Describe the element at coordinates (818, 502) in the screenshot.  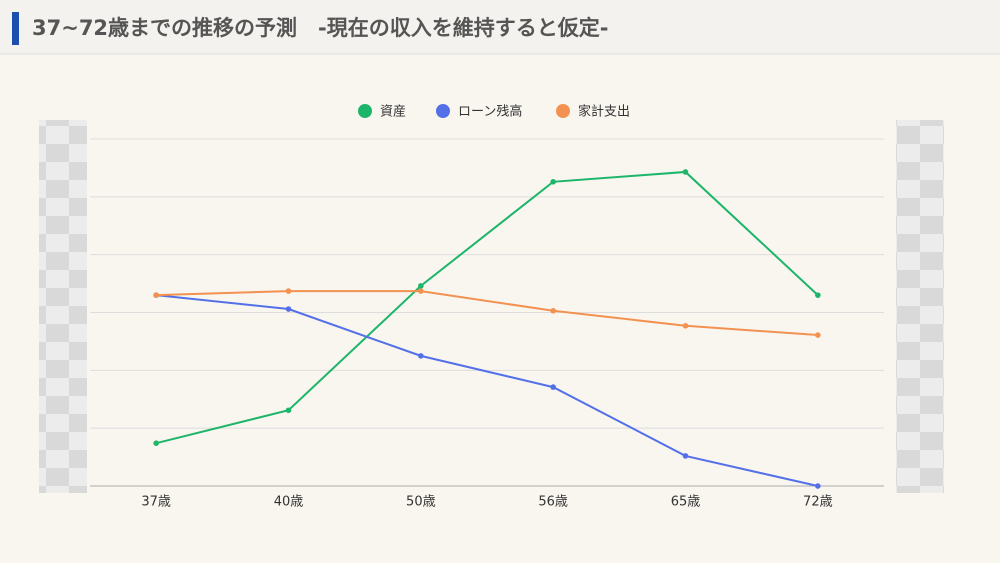
I see `x-tick-label: 72歳` at that location.